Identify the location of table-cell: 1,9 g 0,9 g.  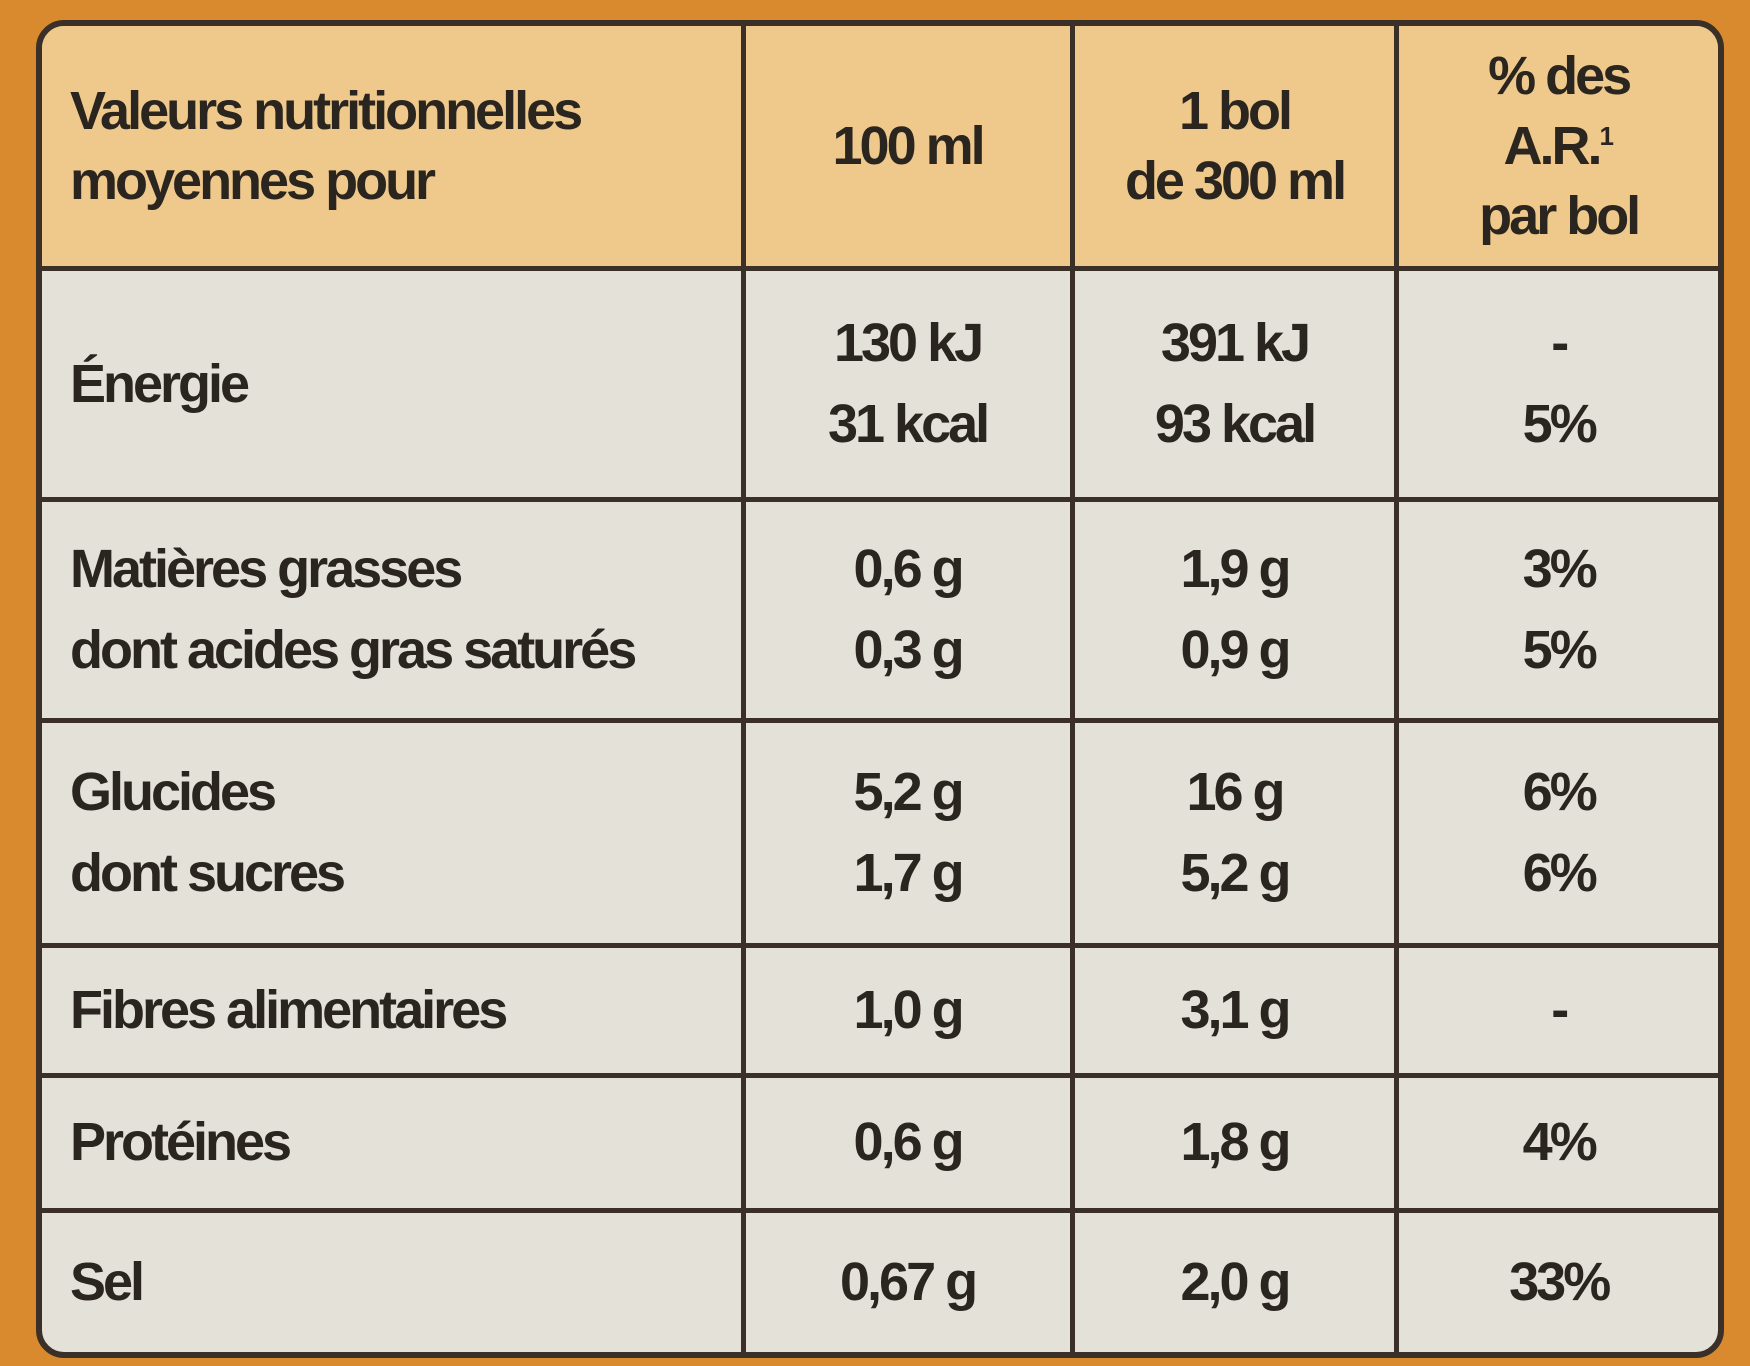
(1234, 610).